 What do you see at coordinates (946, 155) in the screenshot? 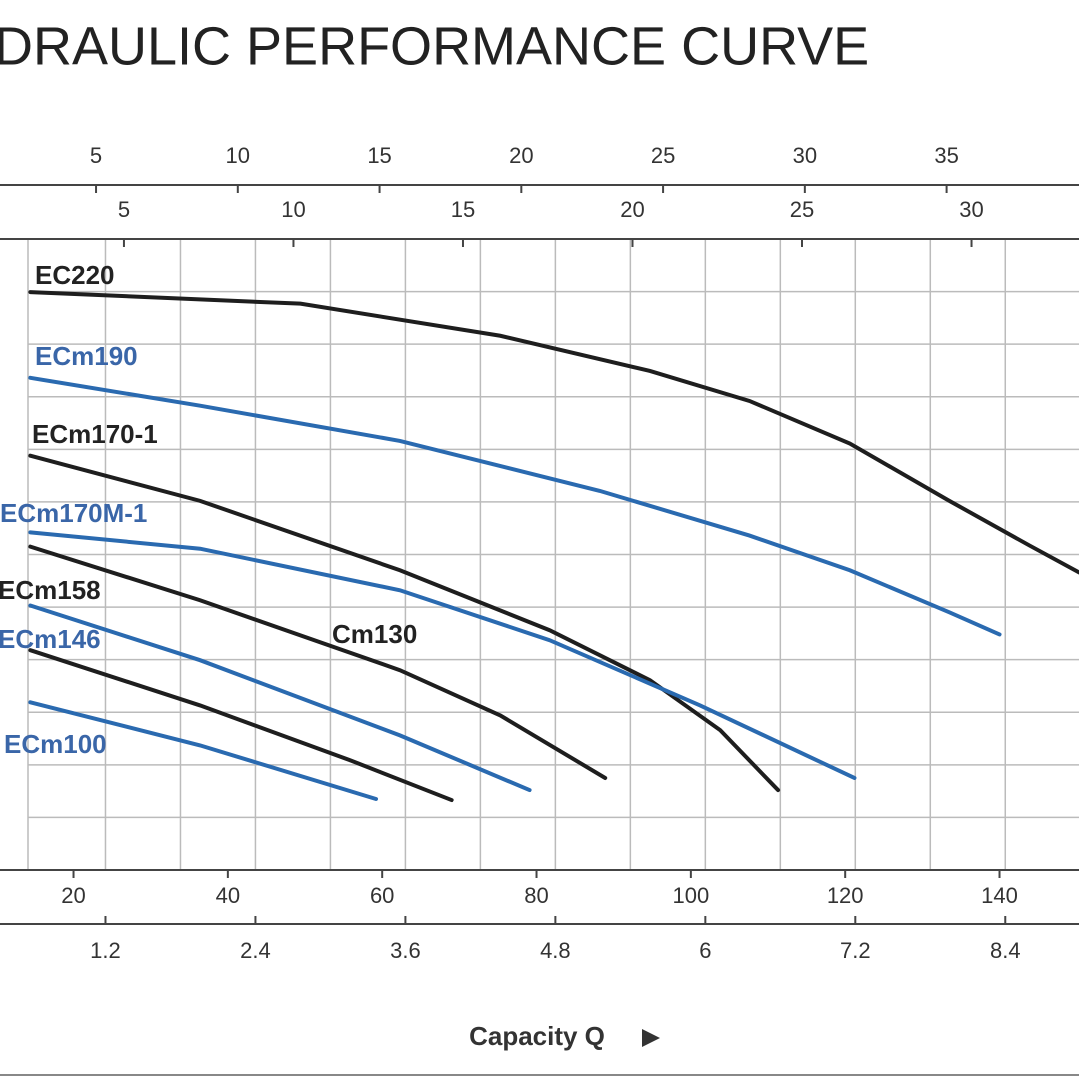
I see `x-tick-label: 35` at bounding box center [946, 155].